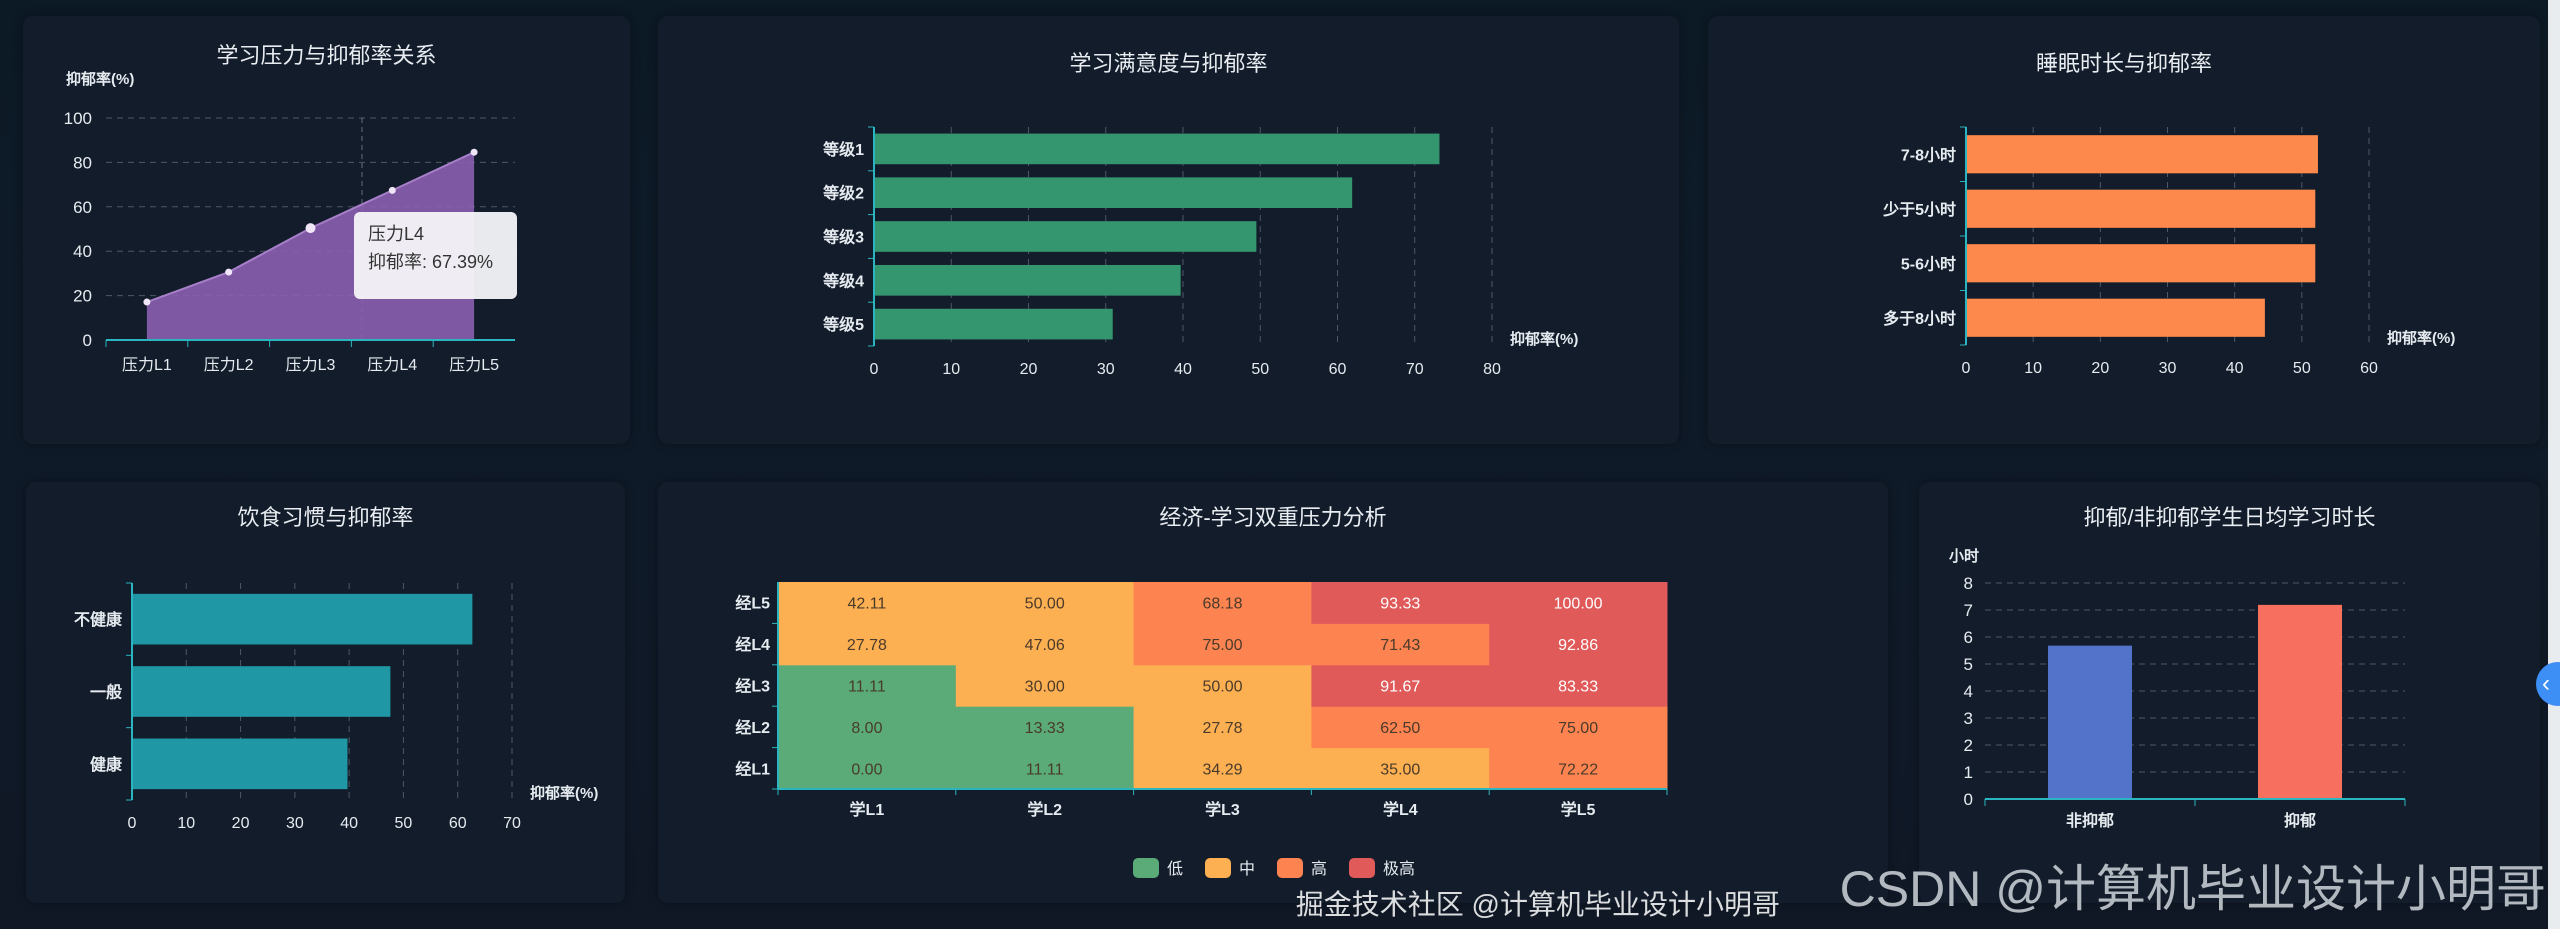 The width and height of the screenshot is (2560, 929). Describe the element at coordinates (752, 644) in the screenshot. I see `y-tick-label: 经L4` at that location.